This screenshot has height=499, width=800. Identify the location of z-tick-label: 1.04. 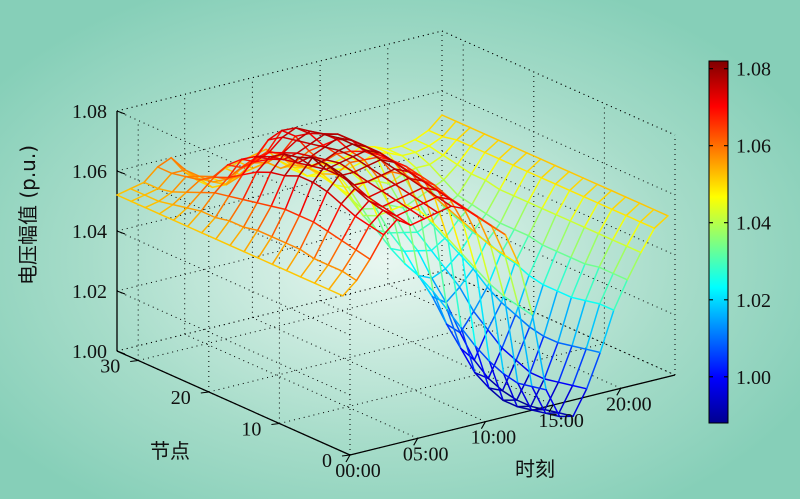
(89, 232).